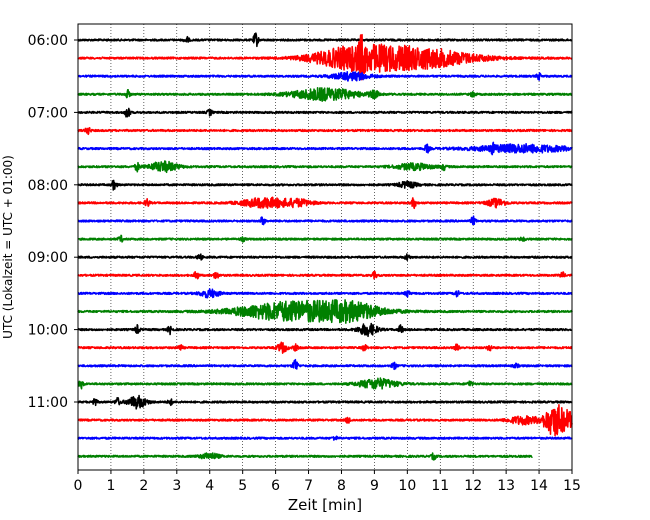 The height and width of the screenshot is (520, 650). I want to click on x-tick-label: 0, so click(78, 486).